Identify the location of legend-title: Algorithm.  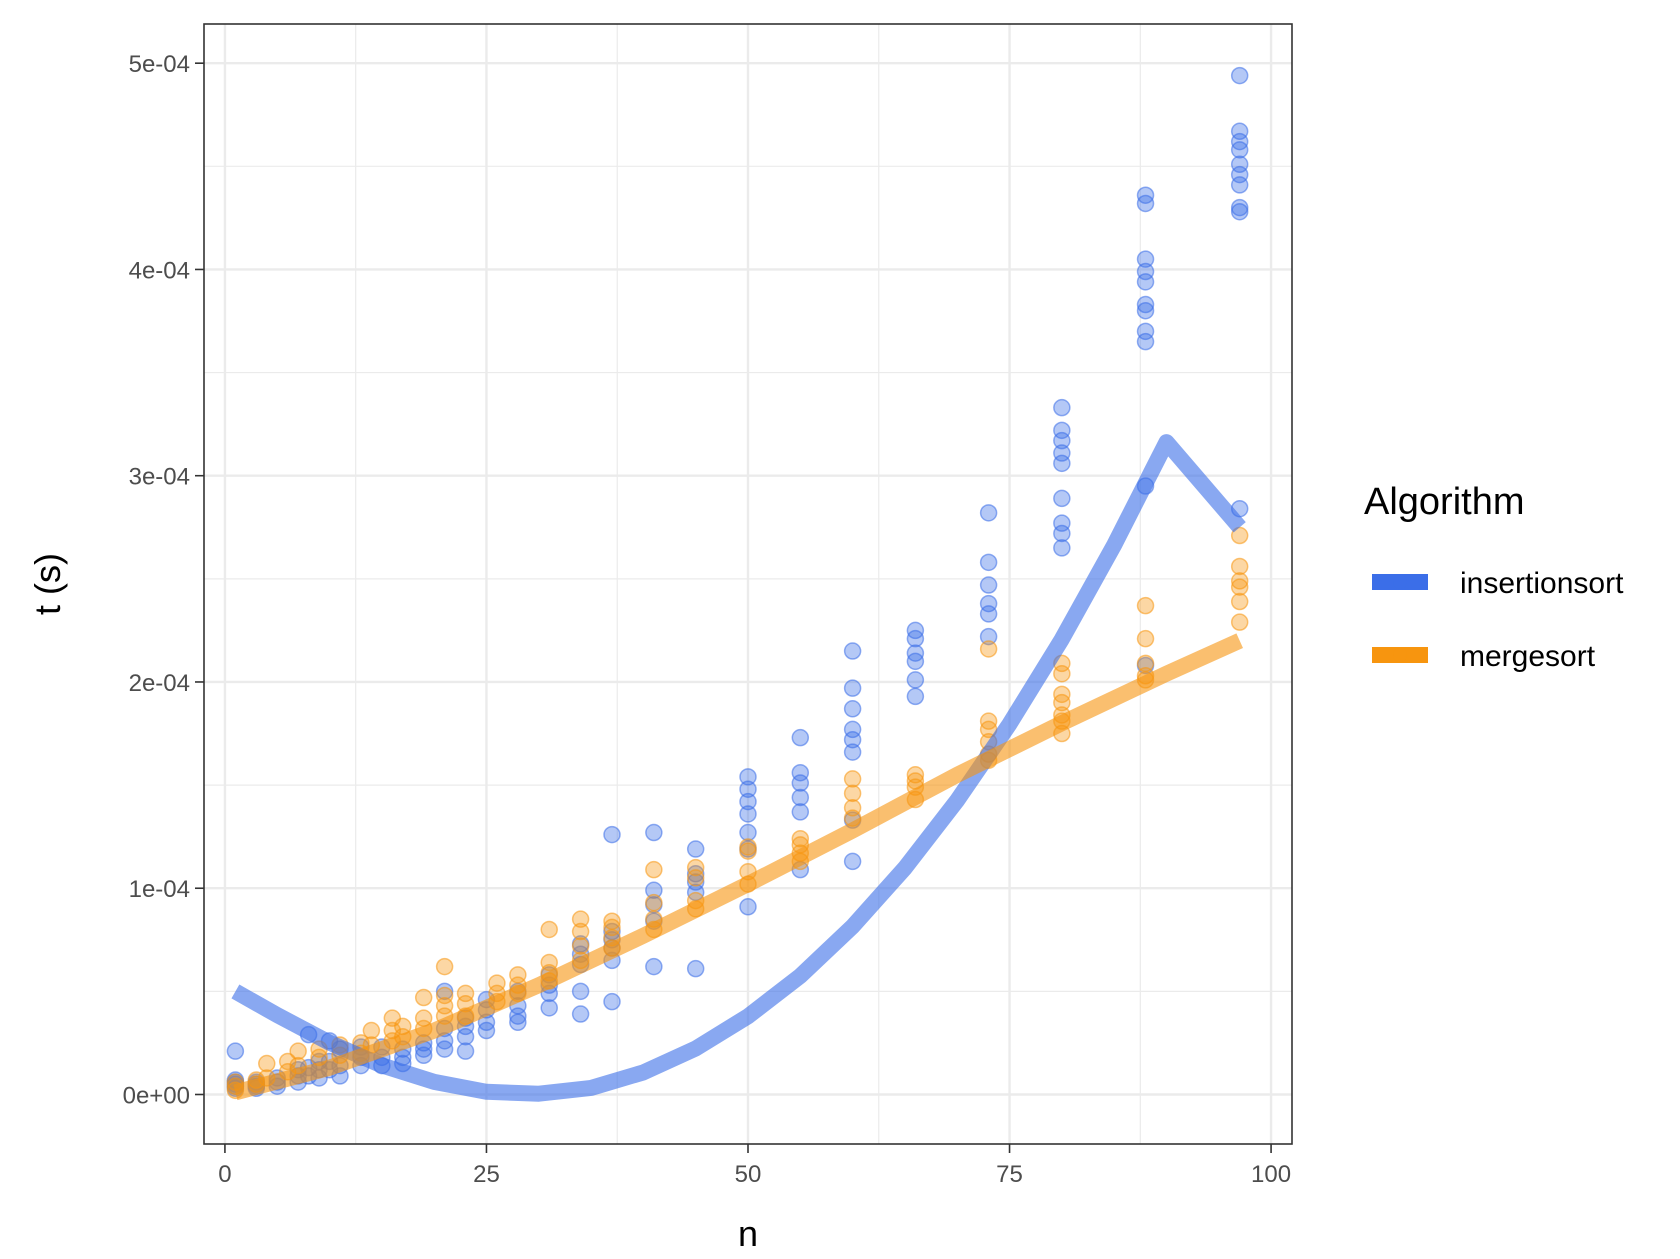
(1444, 502).